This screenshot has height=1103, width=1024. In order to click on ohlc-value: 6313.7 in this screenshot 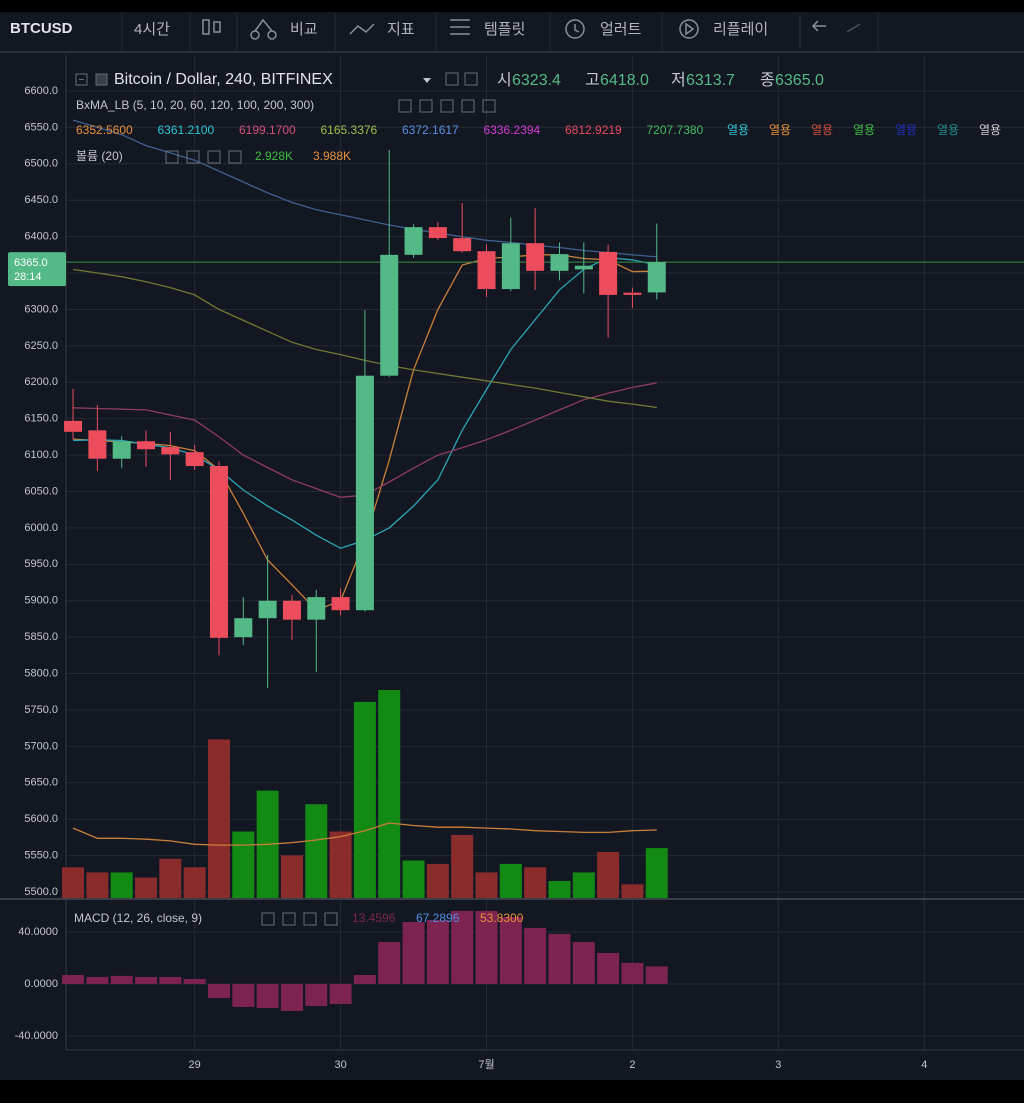, I will do `click(710, 80)`.